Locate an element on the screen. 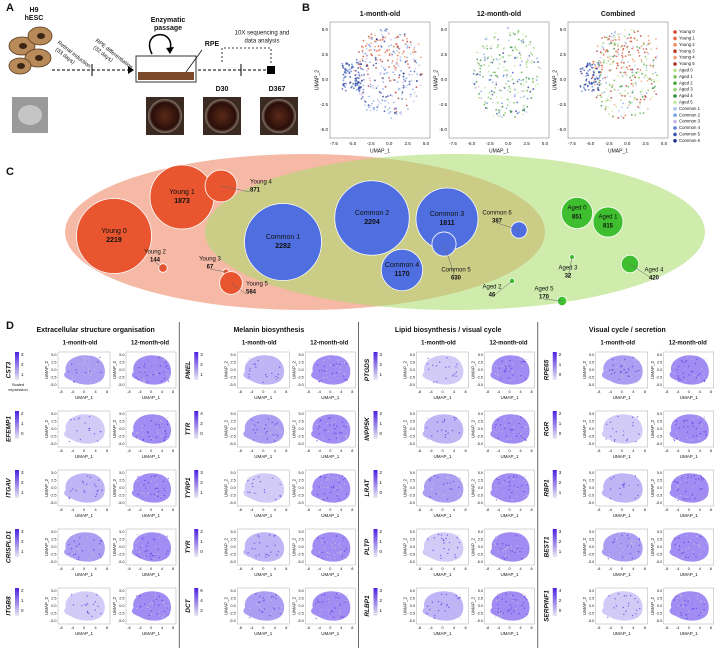 Image resolution: width=717 pixels, height=650 pixels. x-tick-label: 4 is located at coordinates (520, 451).